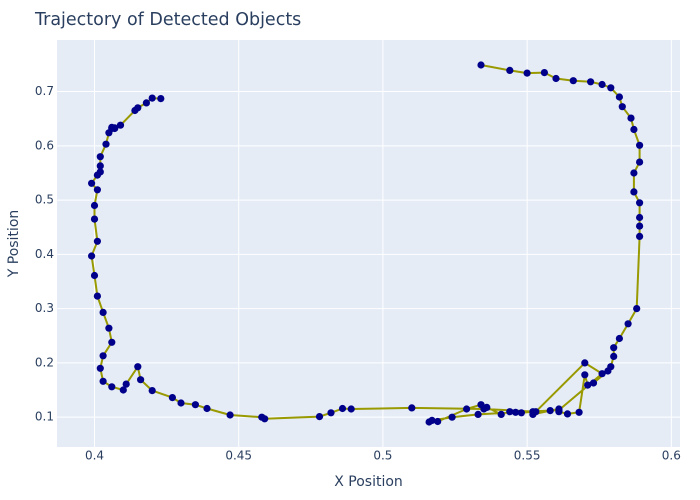  I want to click on y-tick-label: 0.4, so click(44, 254).